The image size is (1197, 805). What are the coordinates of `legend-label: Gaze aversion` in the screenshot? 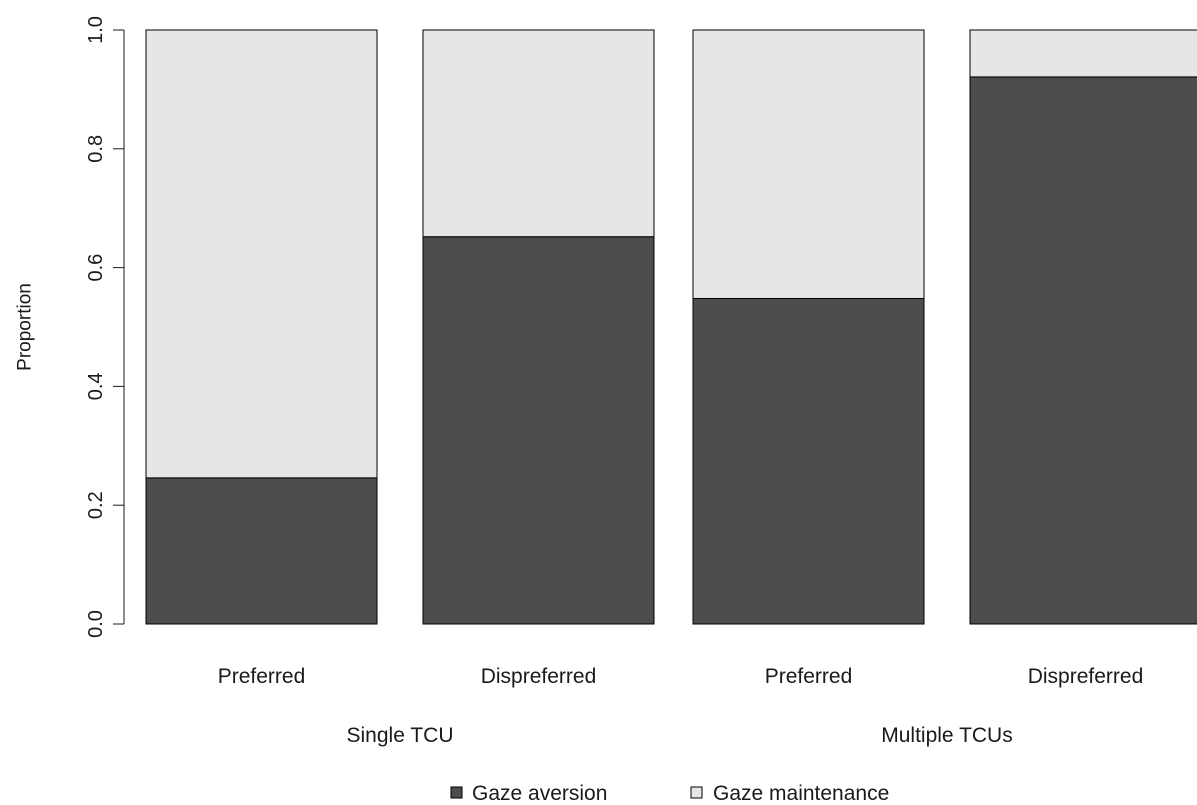 It's located at (539, 793).